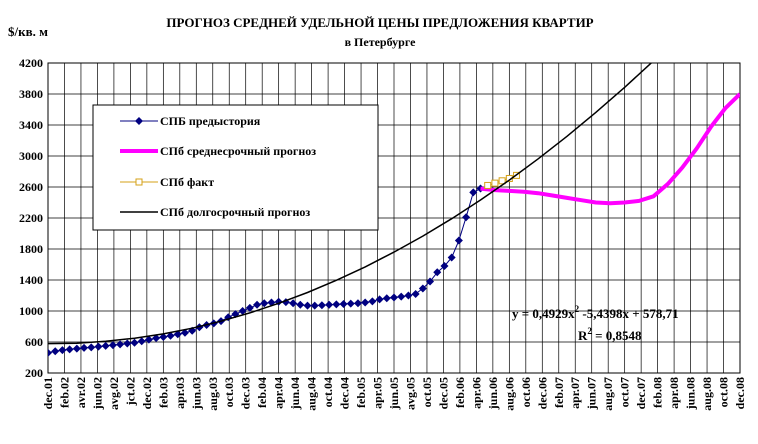  I want to click on x-tick-label: oct.05, so click(427, 392).